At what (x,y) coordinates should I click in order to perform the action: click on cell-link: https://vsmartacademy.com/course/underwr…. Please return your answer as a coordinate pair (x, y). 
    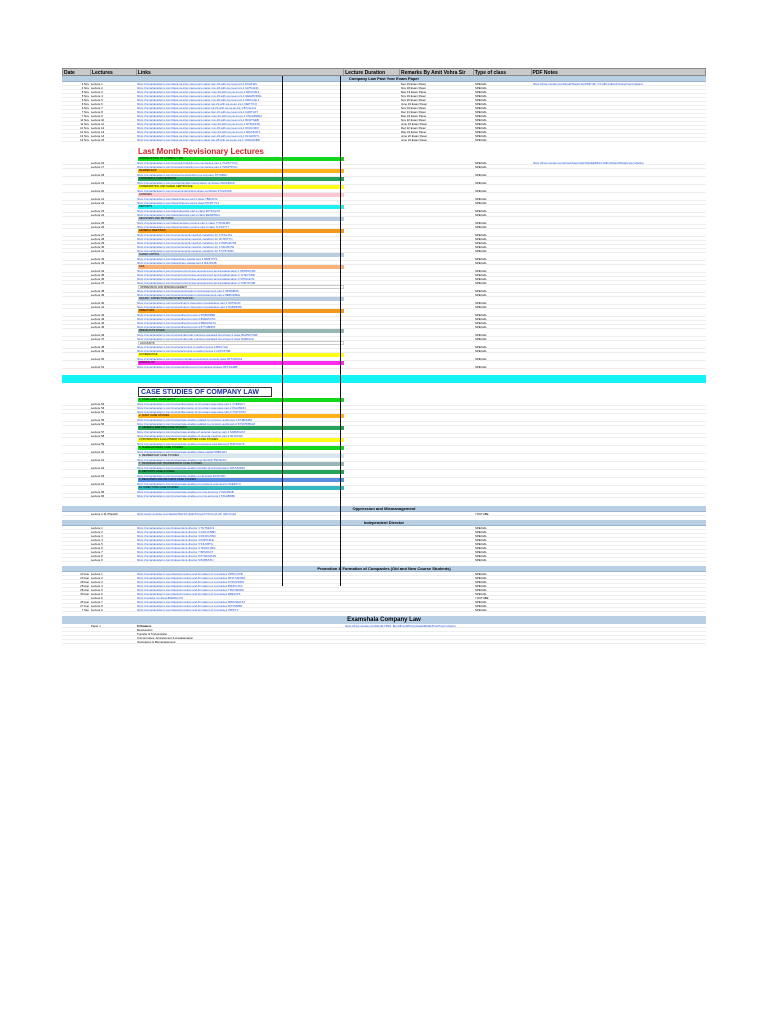
    Looking at the image, I should click on (184, 190).